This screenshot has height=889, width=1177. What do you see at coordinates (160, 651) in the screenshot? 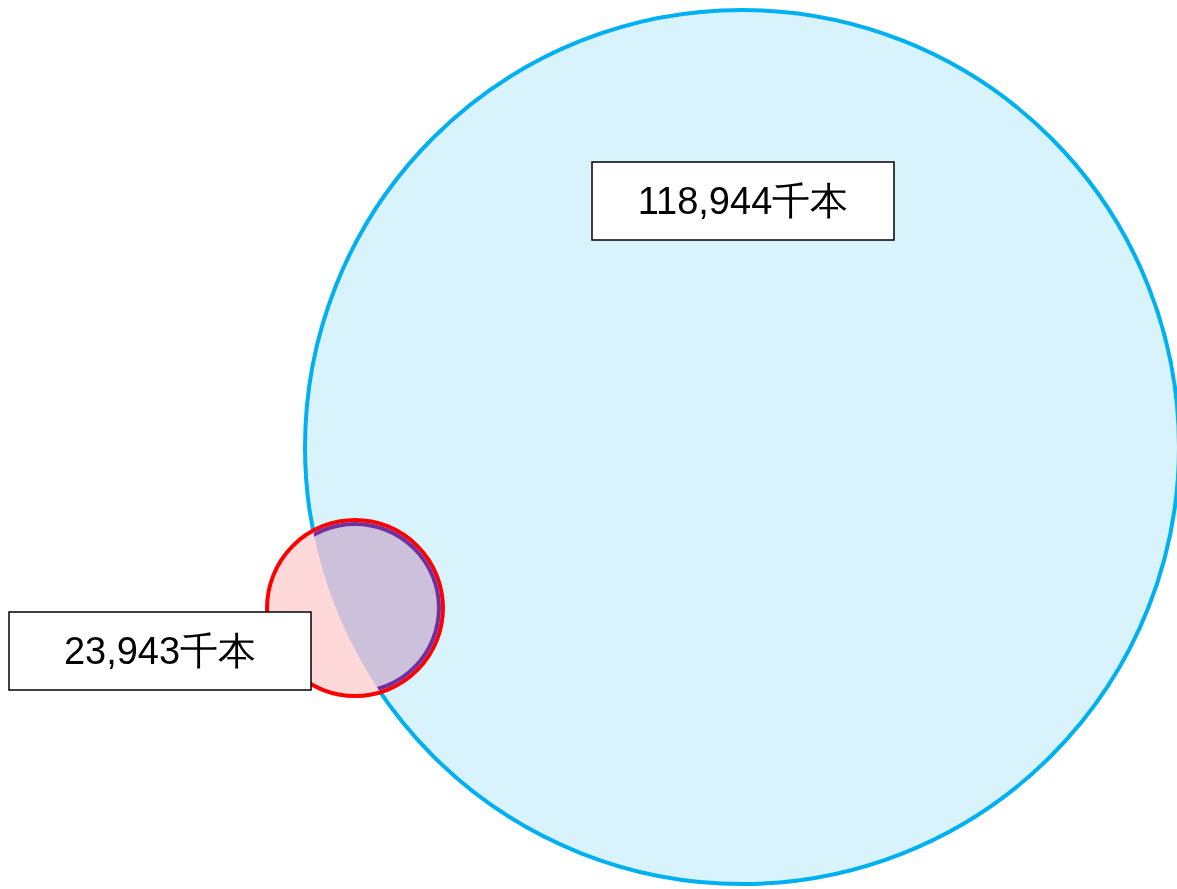
I see `data-label: 23,943千本` at bounding box center [160, 651].